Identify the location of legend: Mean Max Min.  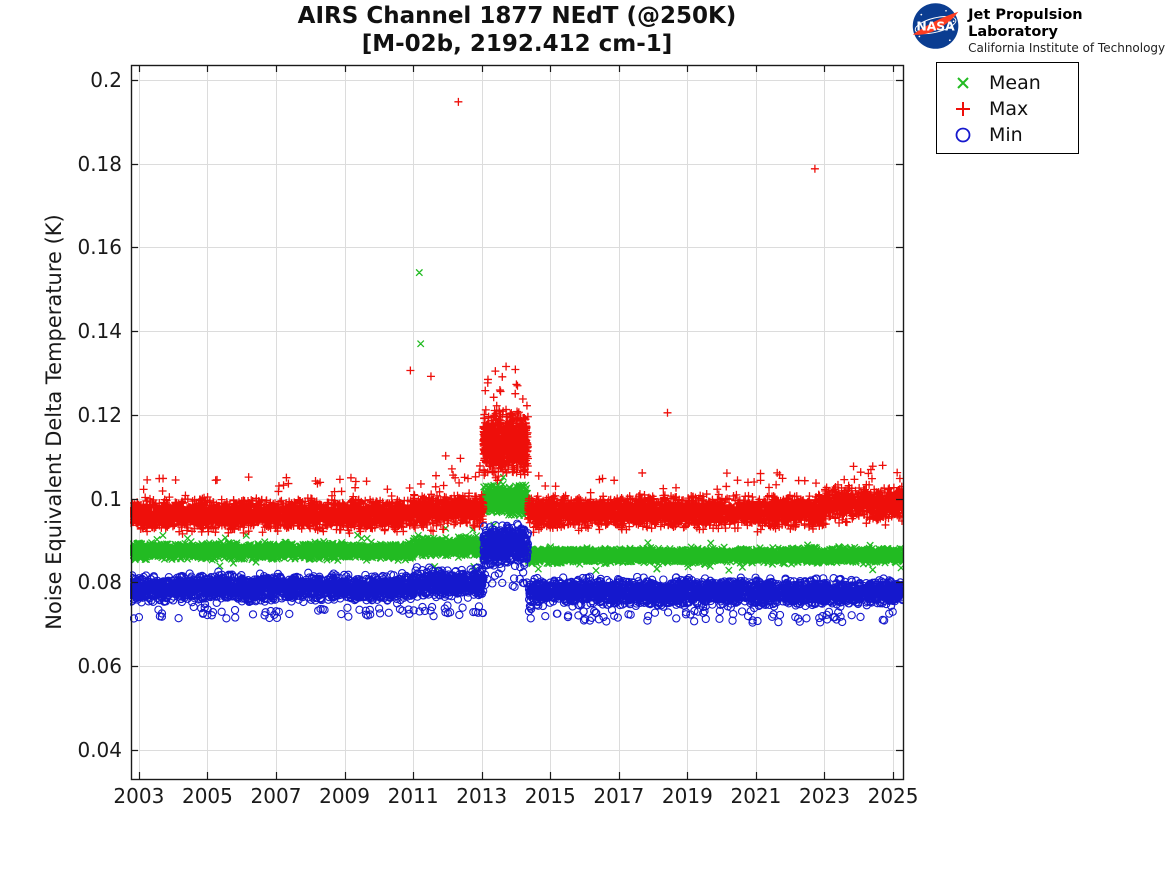
(1007, 108).